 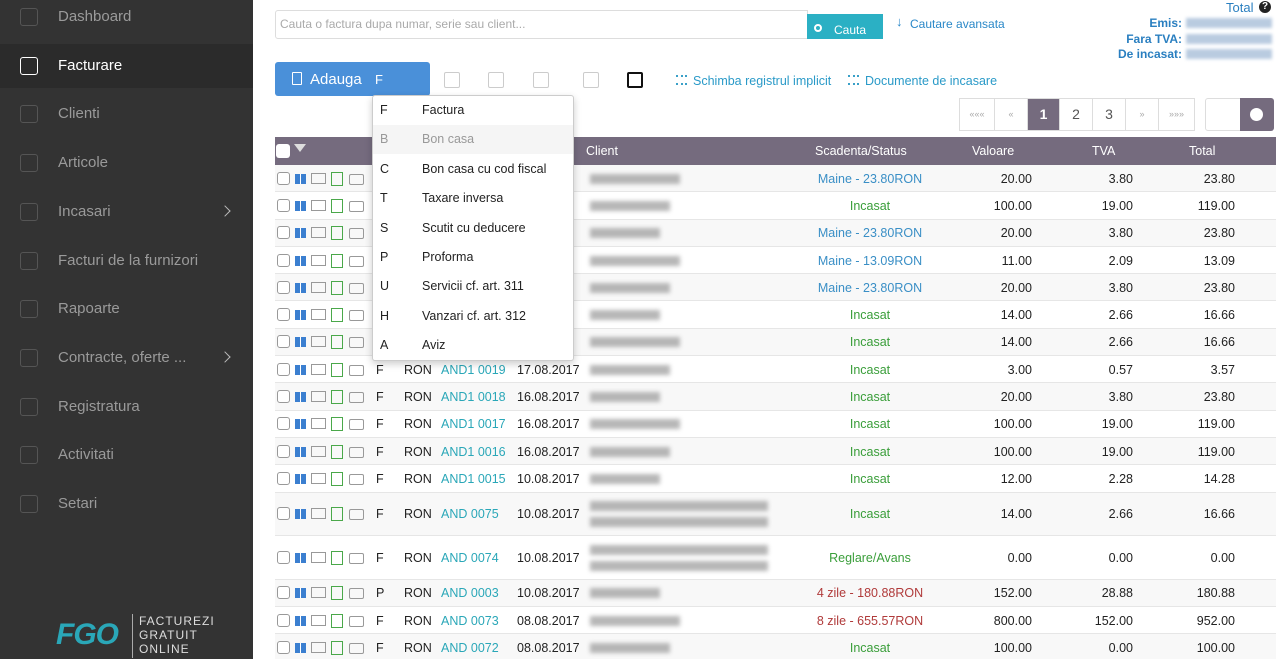 What do you see at coordinates (474, 315) in the screenshot?
I see `dropdown-item: Vanzari cf. art. 312` at bounding box center [474, 315].